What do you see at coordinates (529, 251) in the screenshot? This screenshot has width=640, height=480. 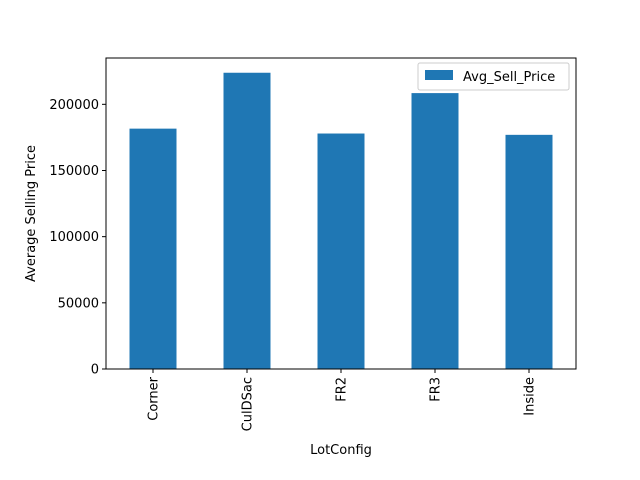 I see `bar-inside` at bounding box center [529, 251].